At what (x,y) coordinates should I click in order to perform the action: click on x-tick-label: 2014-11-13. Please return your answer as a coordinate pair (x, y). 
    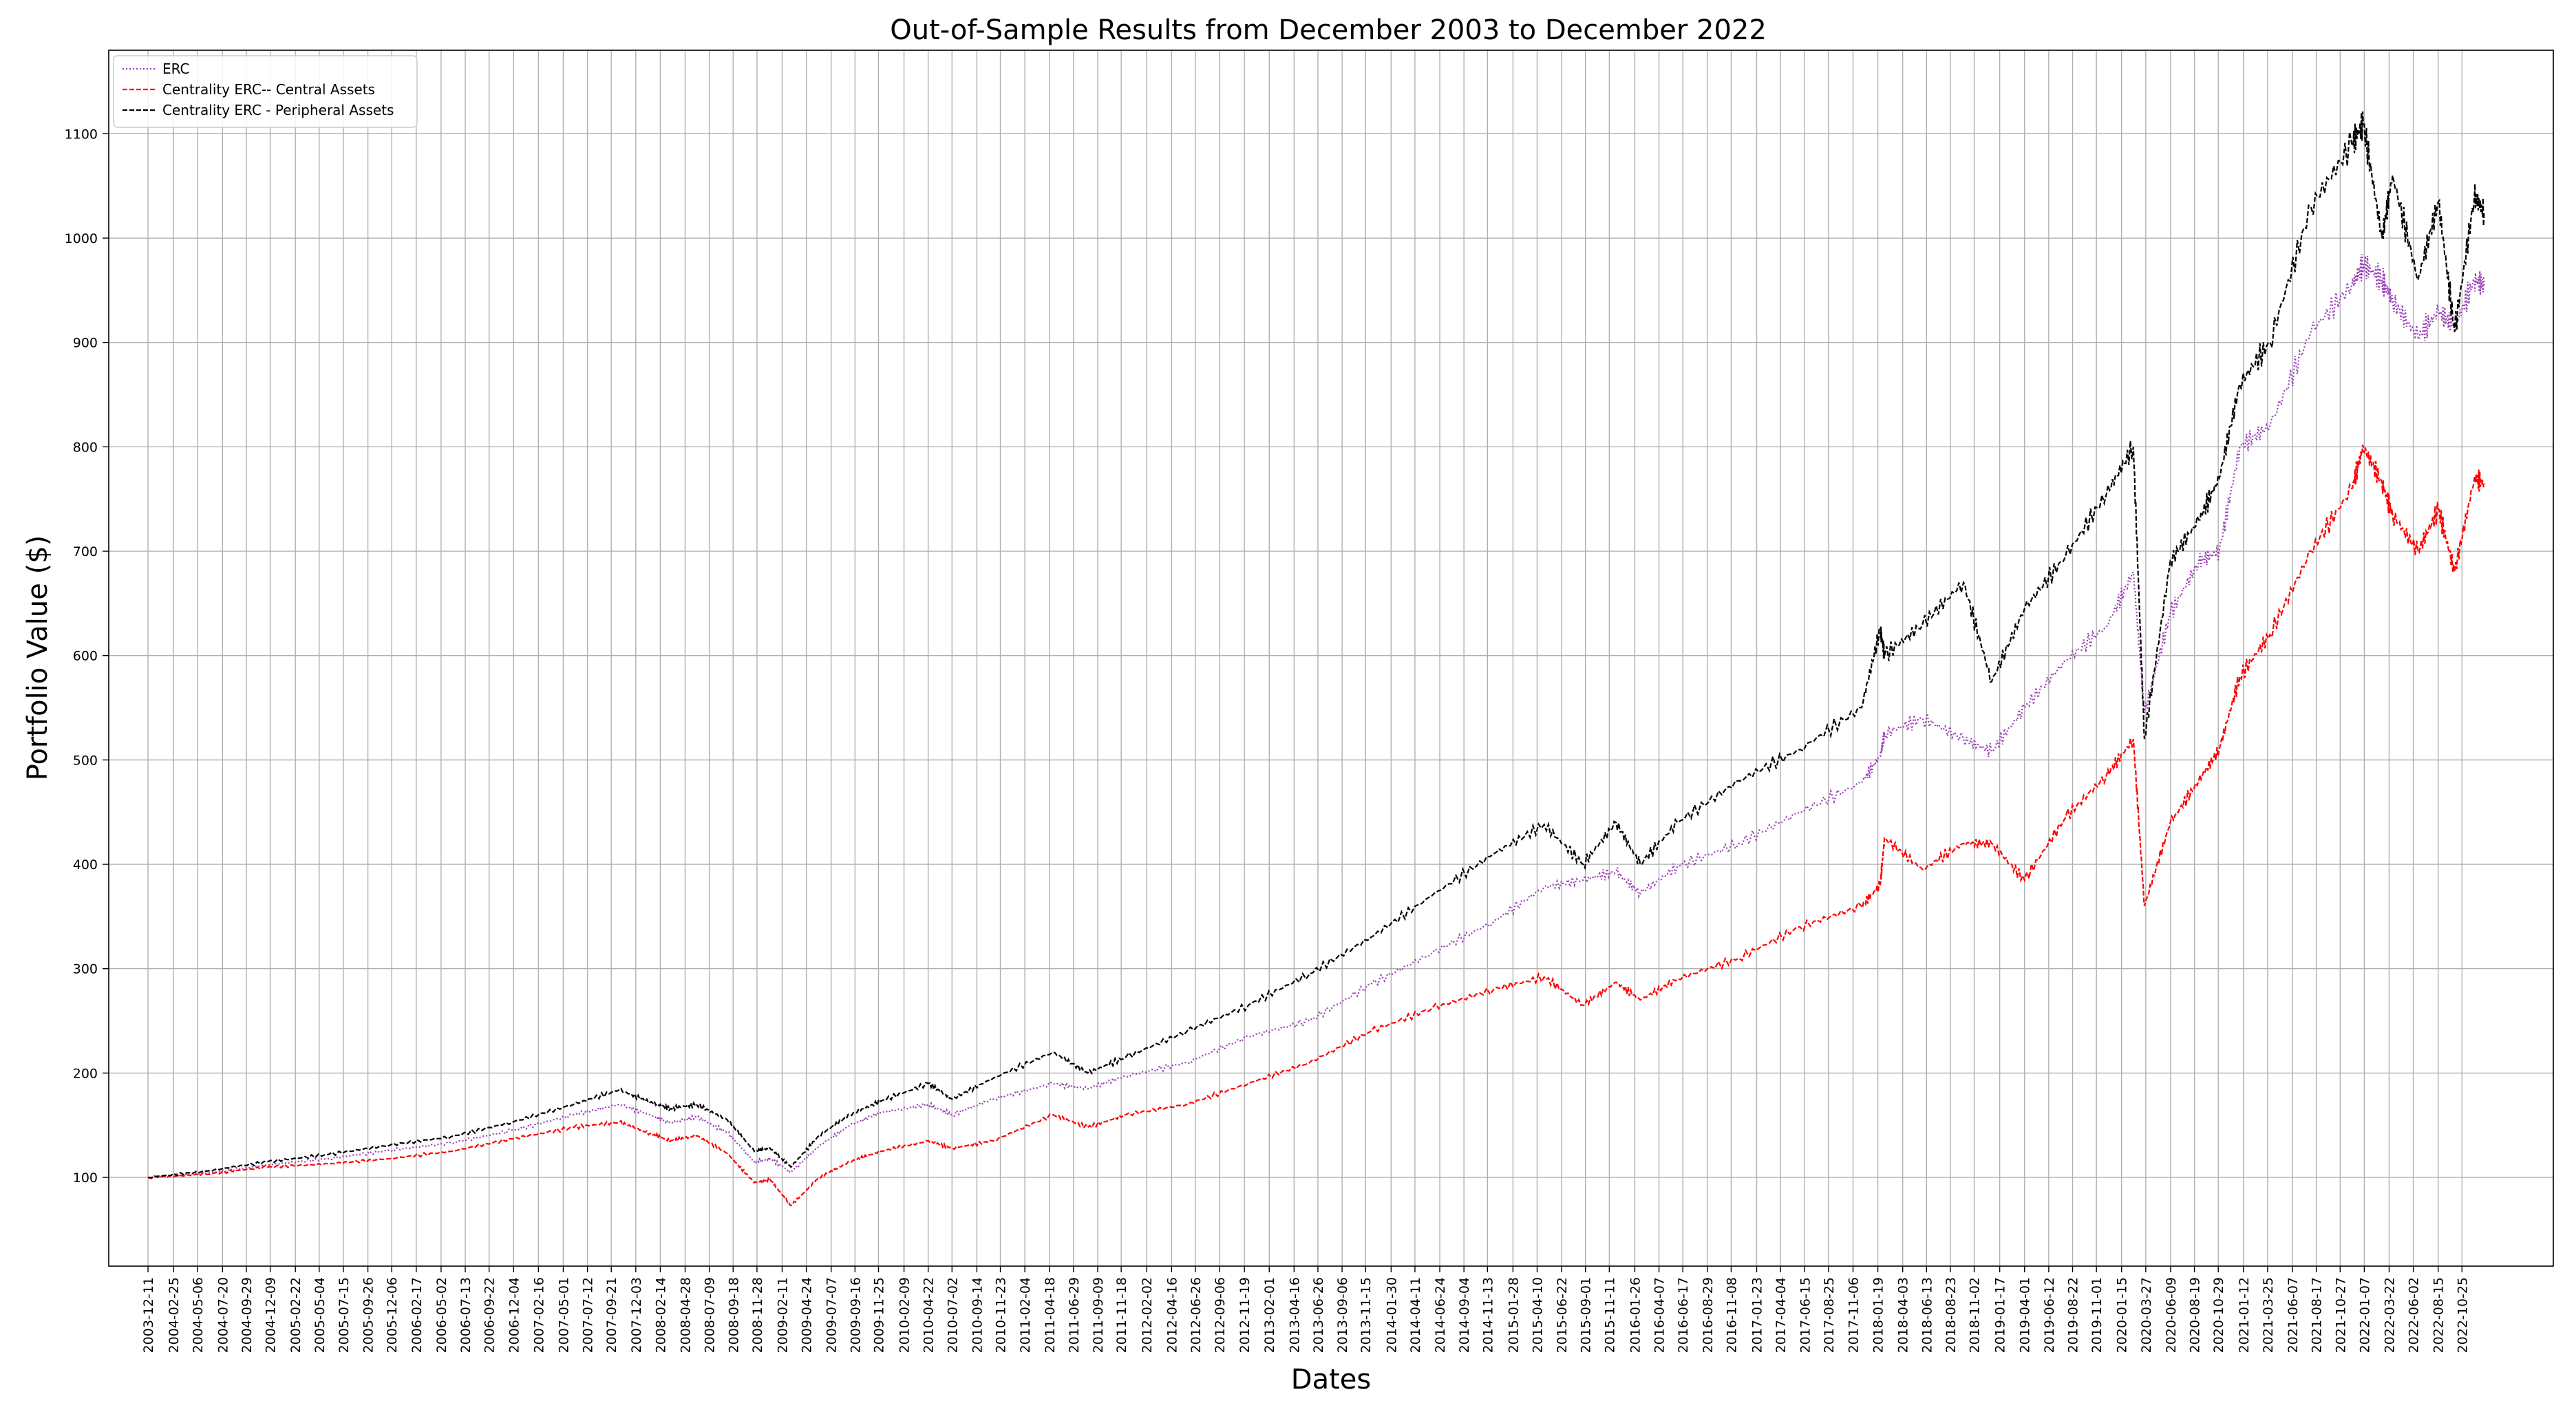
    Looking at the image, I should click on (1487, 1315).